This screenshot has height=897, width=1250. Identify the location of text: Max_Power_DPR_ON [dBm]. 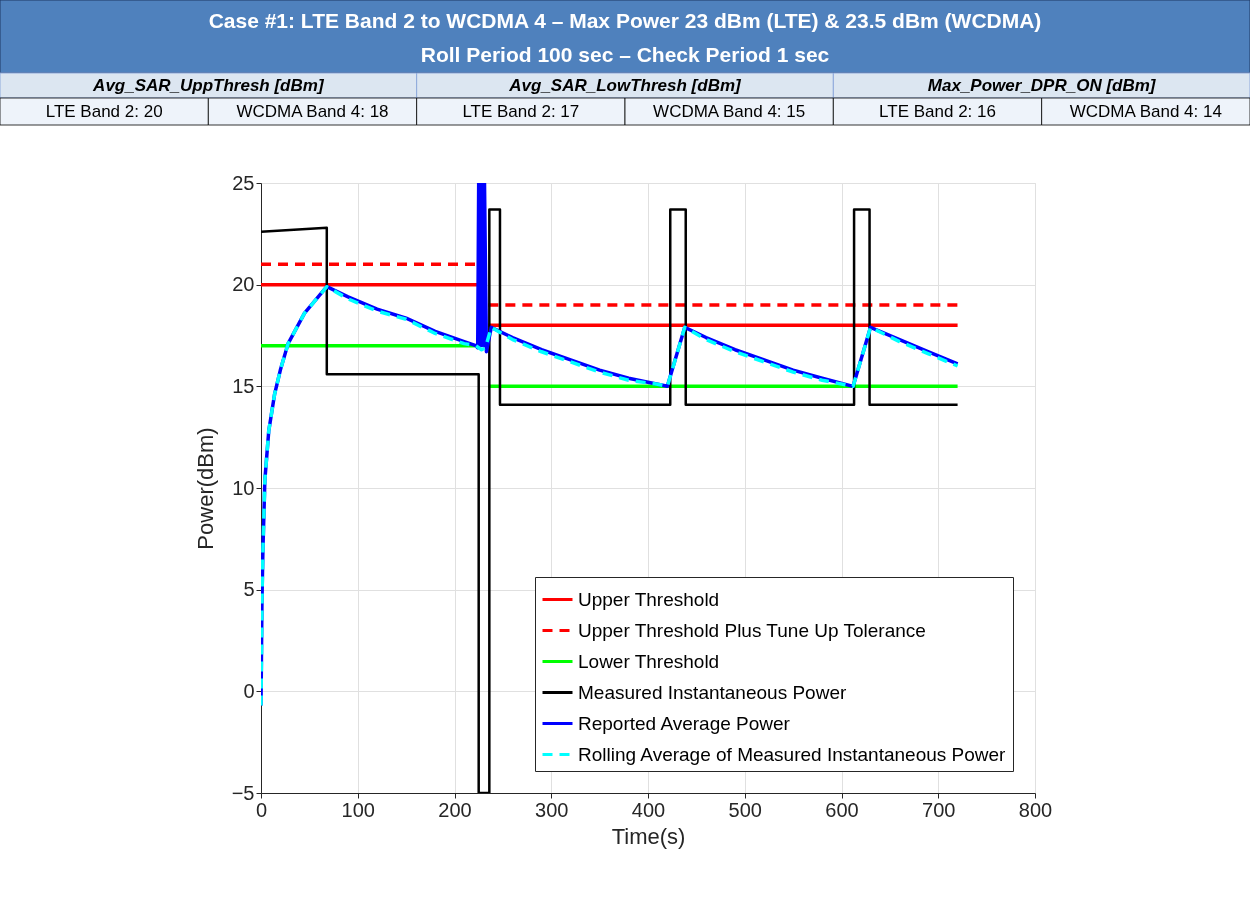
(1042, 85).